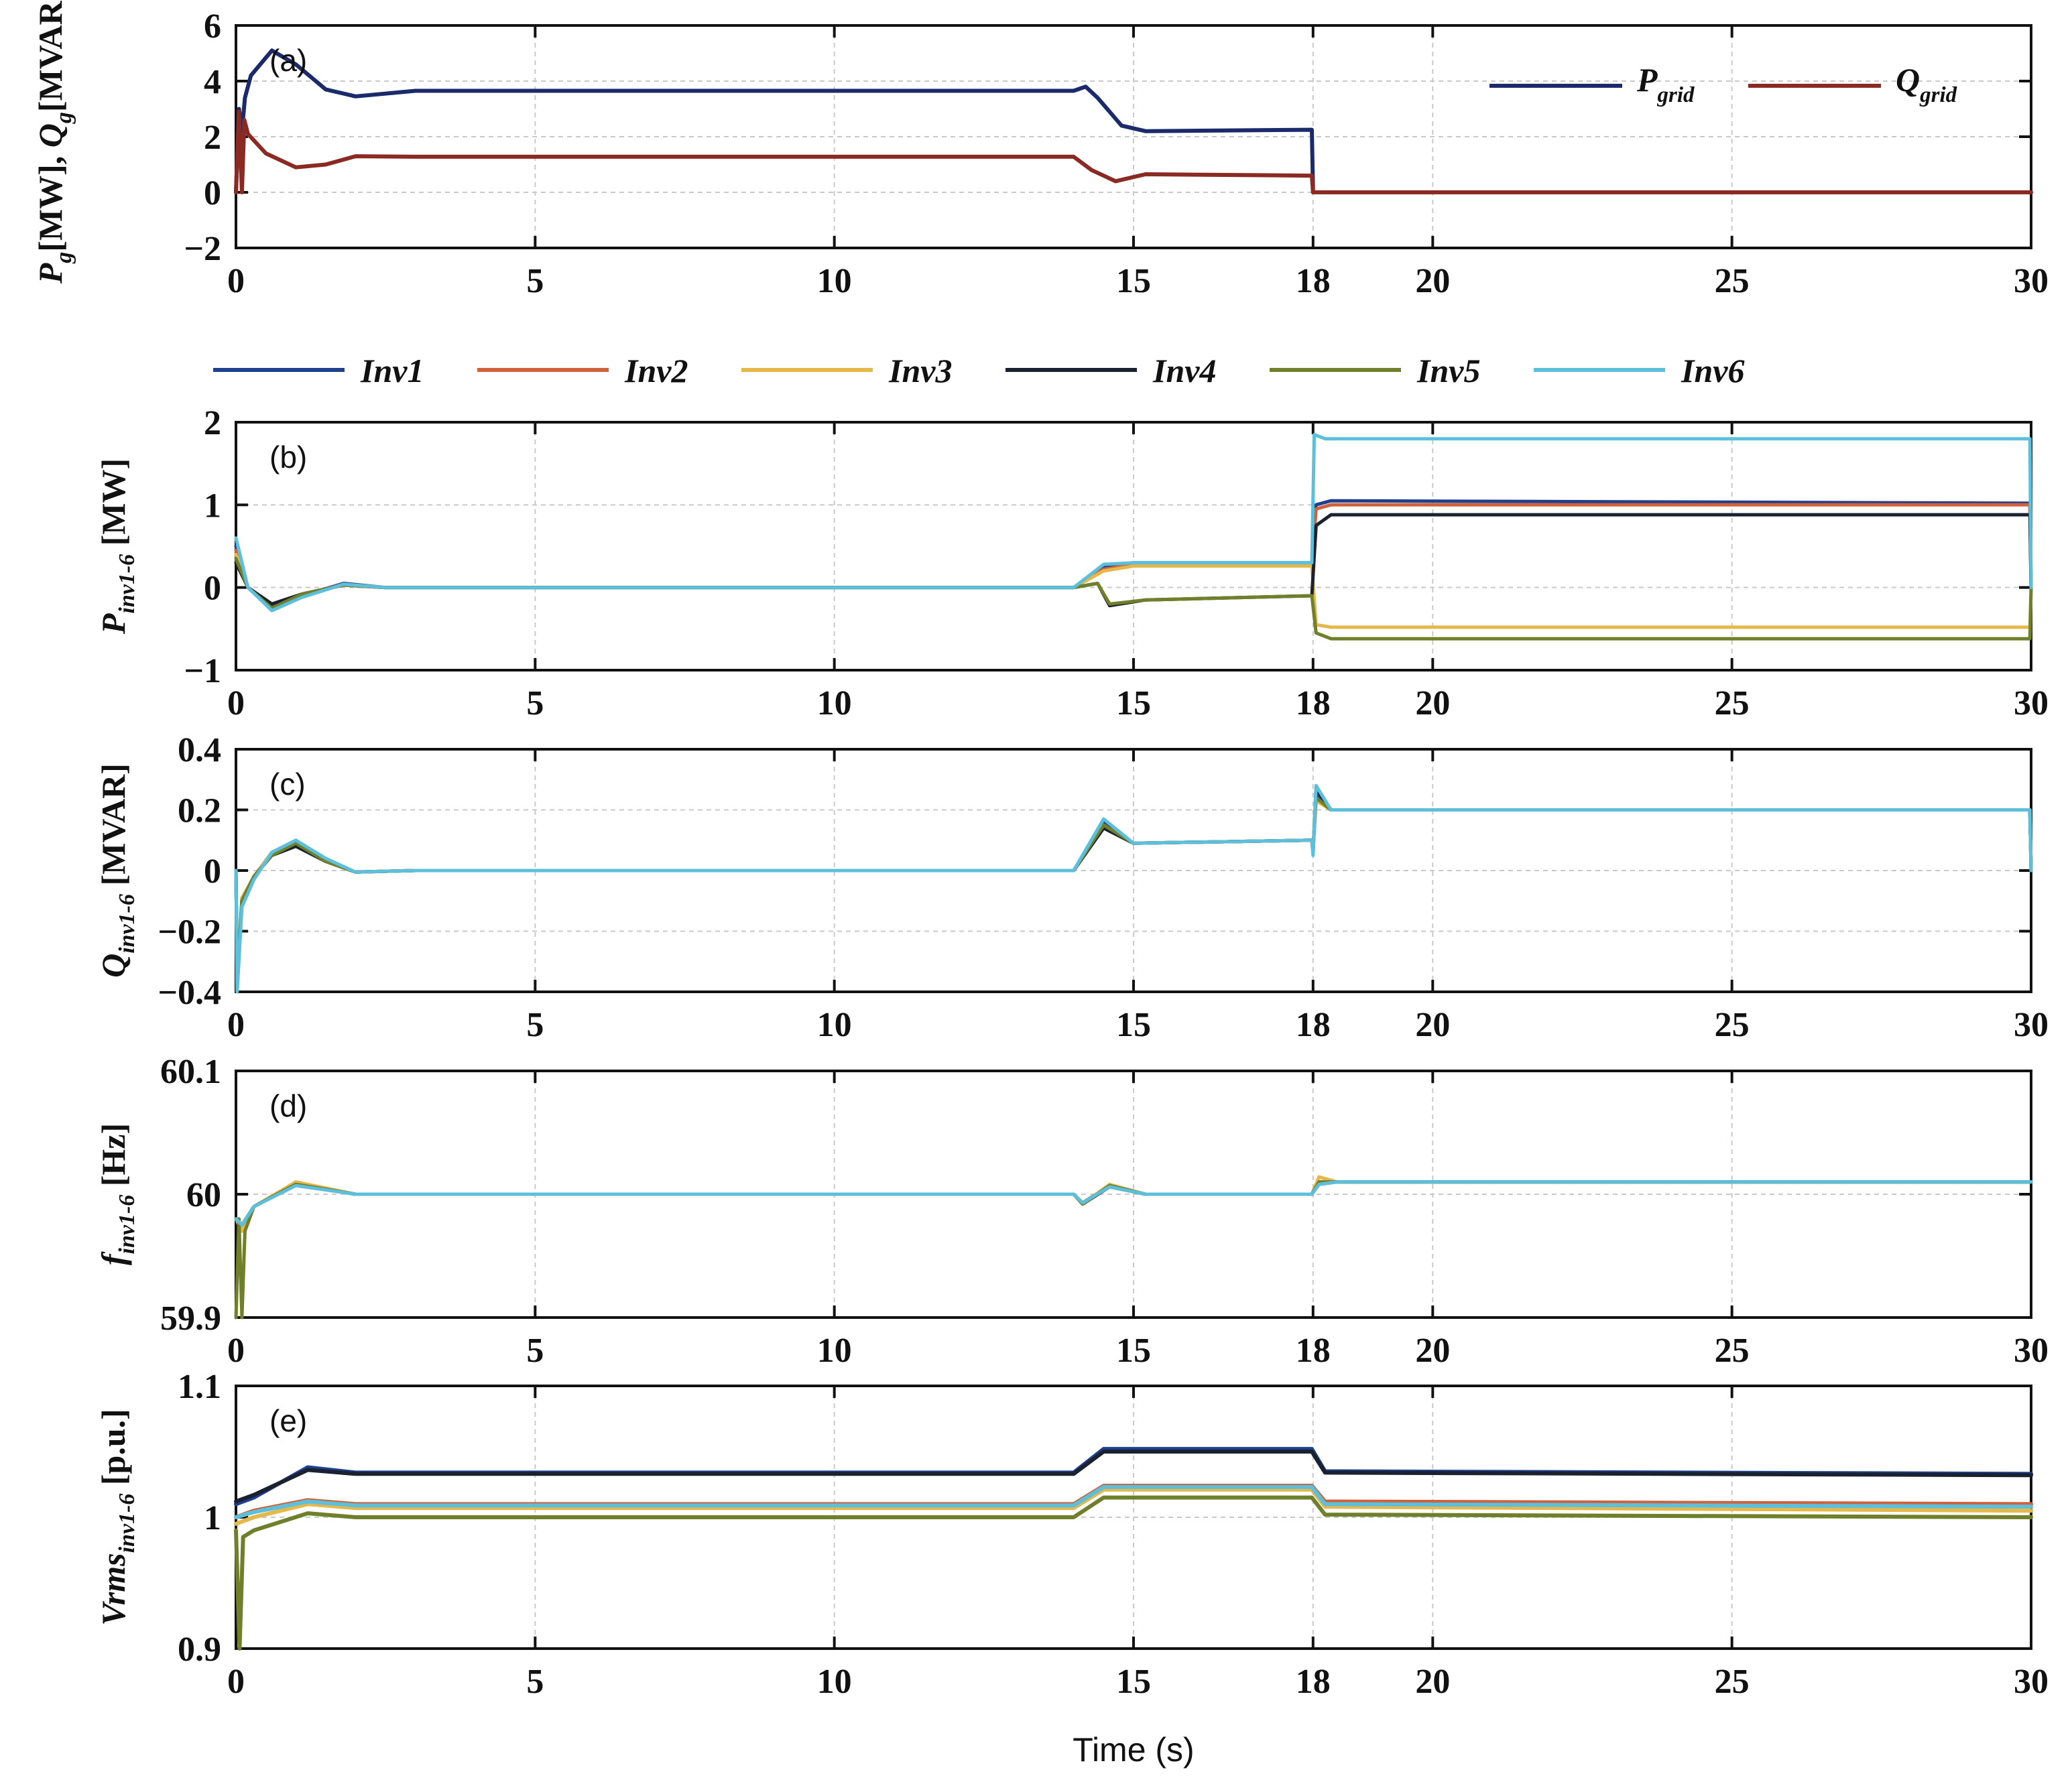 Image resolution: width=2072 pixels, height=1792 pixels. I want to click on y-axis-label: Vrmsinv1-6 [p.u.], so click(117, 1517).